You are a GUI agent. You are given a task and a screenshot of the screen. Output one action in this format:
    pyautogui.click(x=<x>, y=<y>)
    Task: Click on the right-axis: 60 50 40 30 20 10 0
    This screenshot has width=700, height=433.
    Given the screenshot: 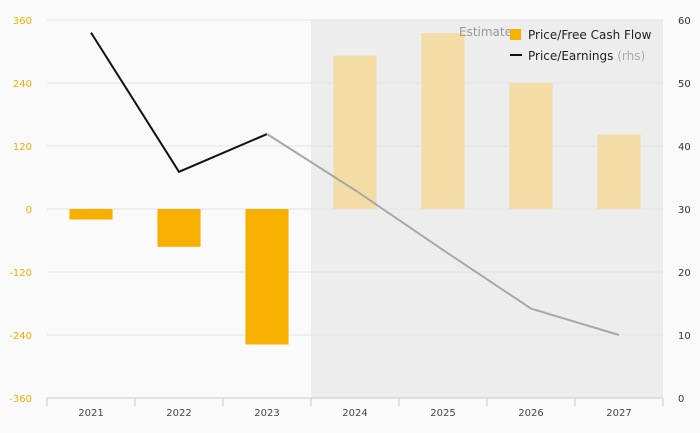 What is the action you would take?
    pyautogui.click(x=684, y=210)
    